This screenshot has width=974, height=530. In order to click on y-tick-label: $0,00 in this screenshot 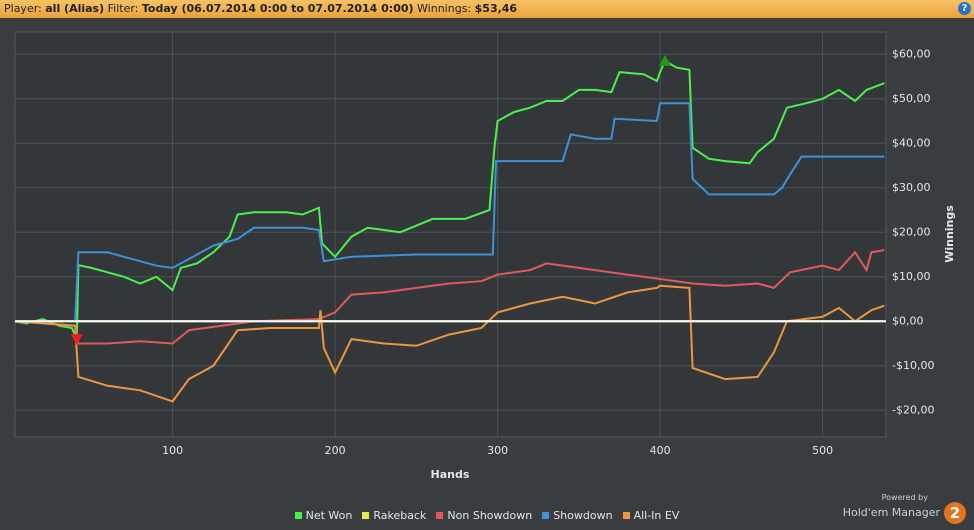, I will do `click(908, 320)`.